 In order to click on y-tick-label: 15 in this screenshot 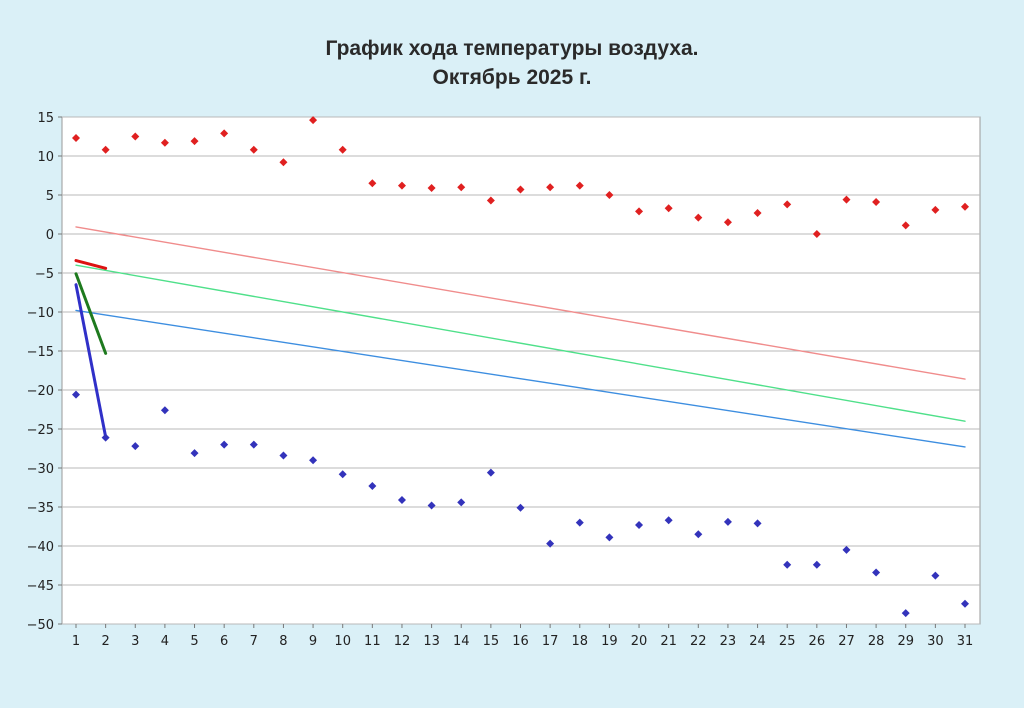, I will do `click(45, 118)`.